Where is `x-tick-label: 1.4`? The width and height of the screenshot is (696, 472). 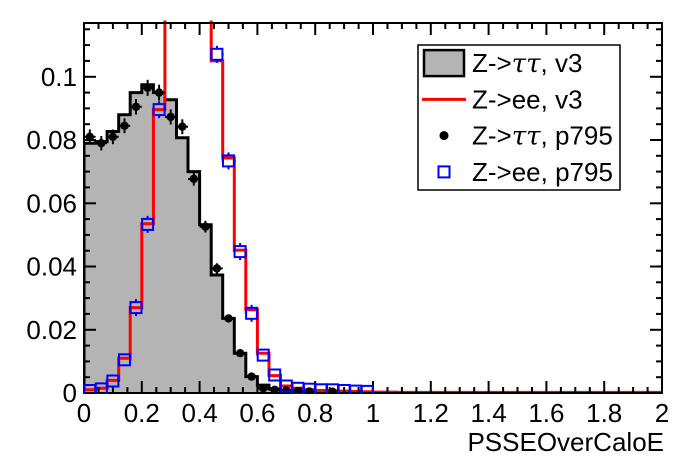
x-tick-label: 1.4 is located at coordinates (489, 413).